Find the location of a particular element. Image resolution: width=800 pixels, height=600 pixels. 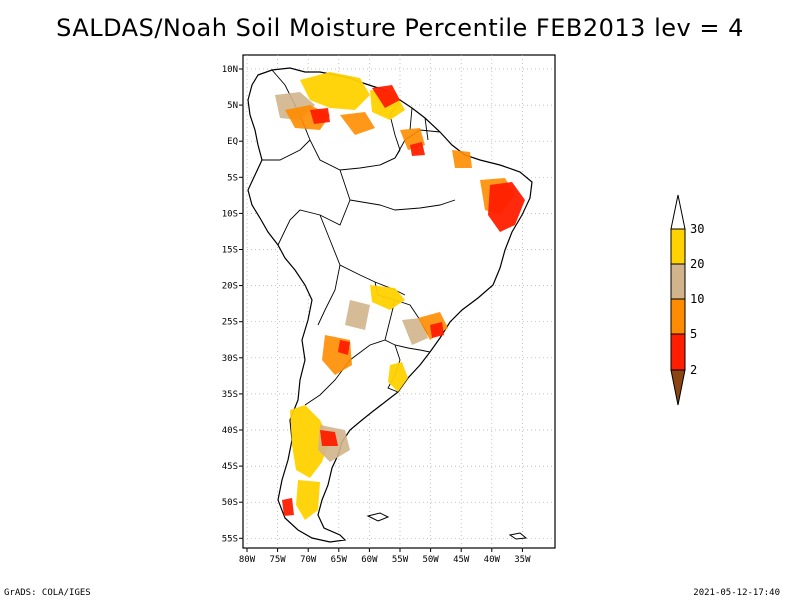

legend-label: 5 is located at coordinates (693, 334).